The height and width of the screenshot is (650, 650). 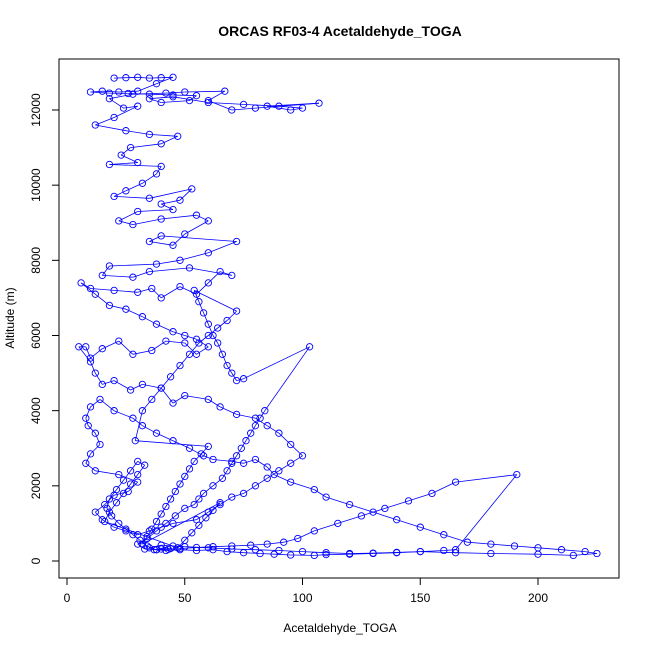 I want to click on y-tick-label: 2000, so click(x=36, y=485).